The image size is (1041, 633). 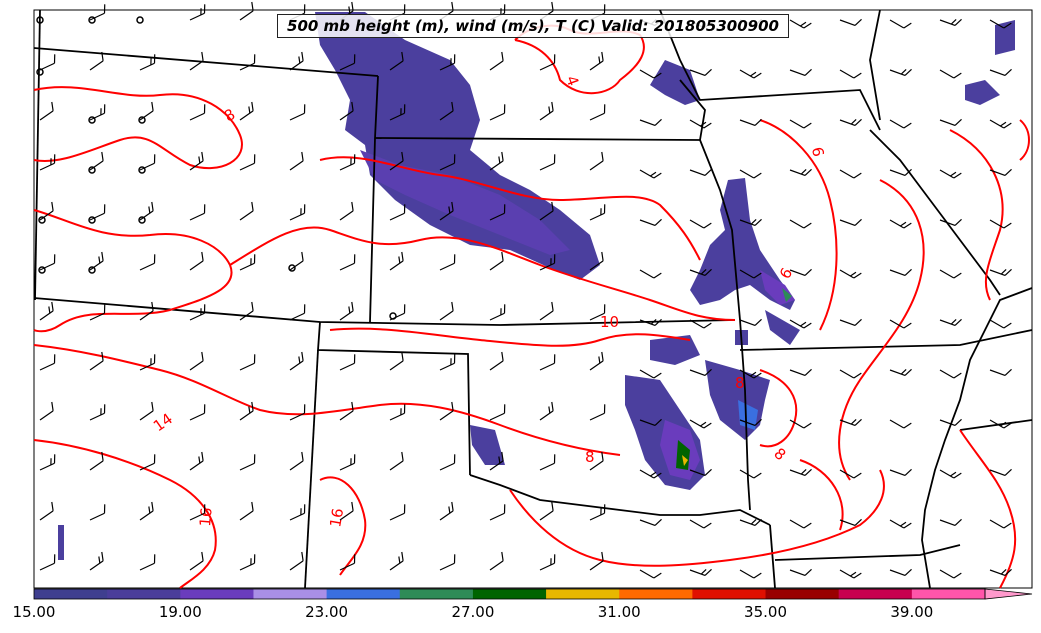 What do you see at coordinates (180, 612) in the screenshot?
I see `colorbar-tick-label: 19.00` at bounding box center [180, 612].